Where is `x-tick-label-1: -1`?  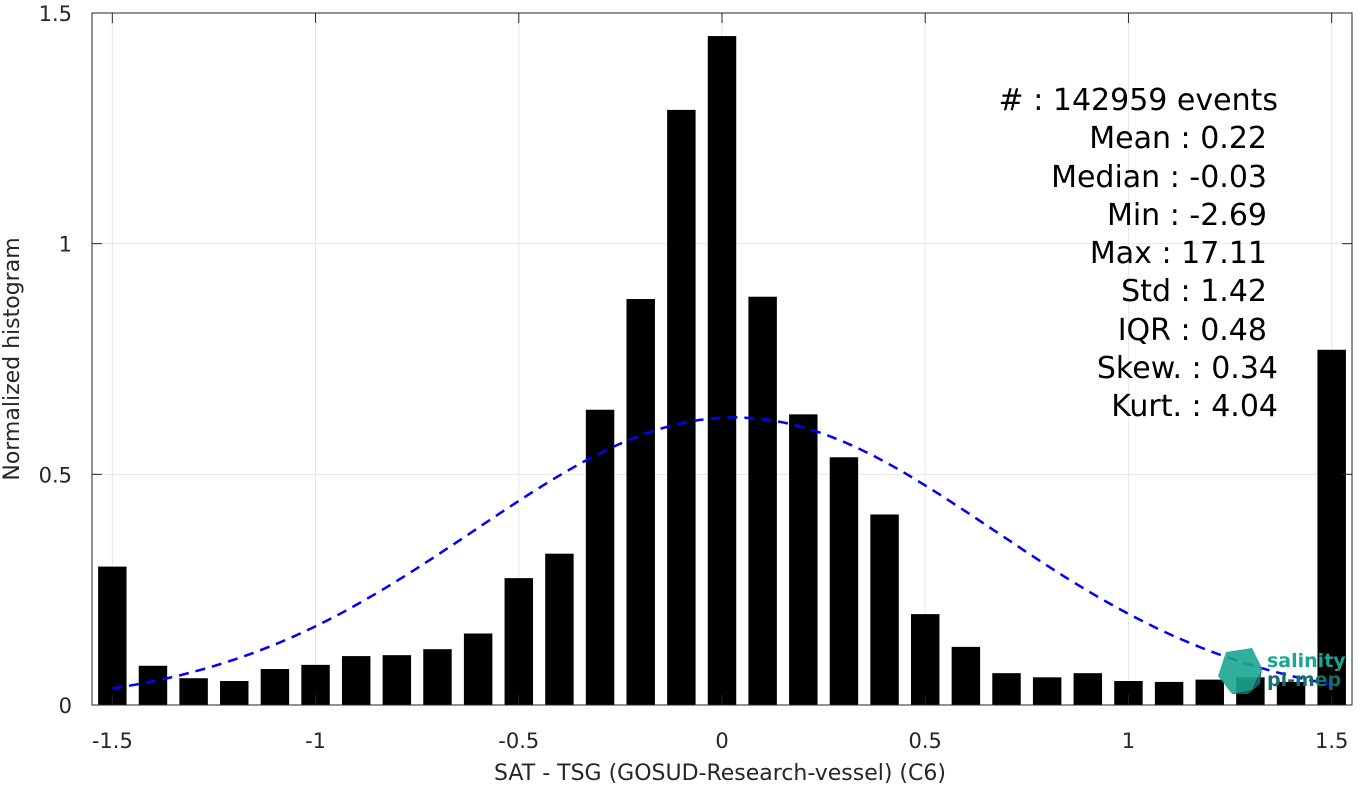
x-tick-label-1: -1 is located at coordinates (315, 741).